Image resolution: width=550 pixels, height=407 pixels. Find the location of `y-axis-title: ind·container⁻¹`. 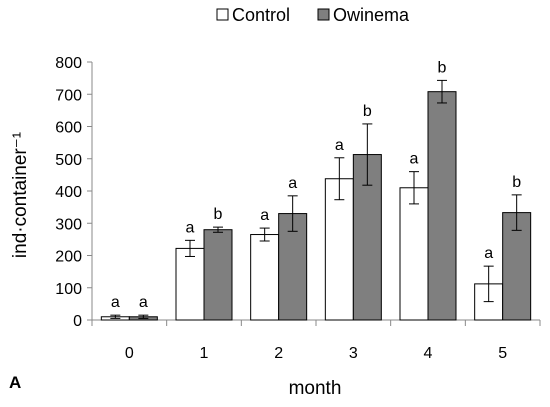

y-axis-title: ind·container⁻¹ is located at coordinates (20, 195).